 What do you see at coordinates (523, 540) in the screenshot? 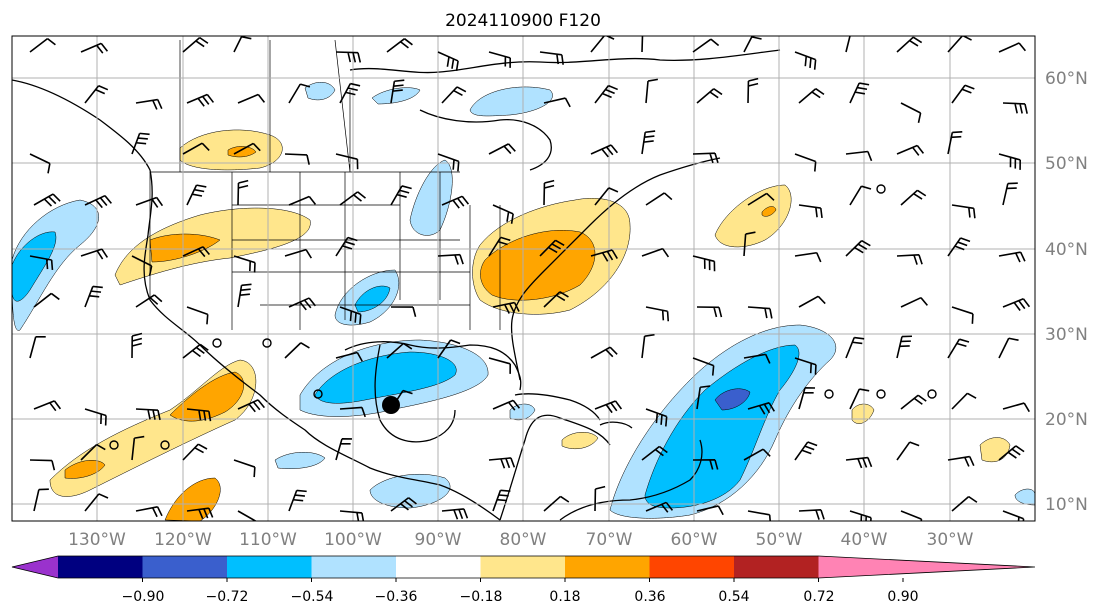
I see `lon-label-80: 80°W` at bounding box center [523, 540].